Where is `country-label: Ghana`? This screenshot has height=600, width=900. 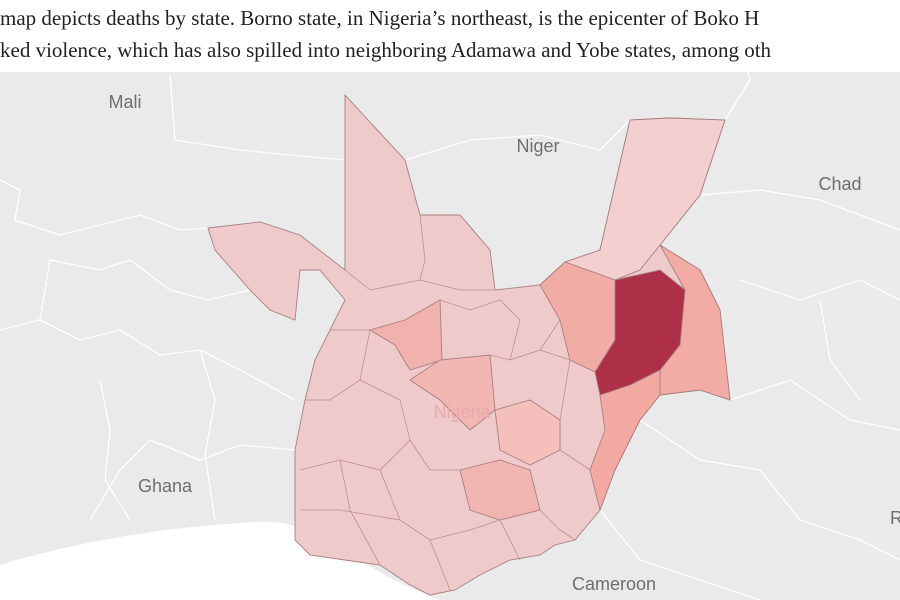 country-label: Ghana is located at coordinates (165, 486).